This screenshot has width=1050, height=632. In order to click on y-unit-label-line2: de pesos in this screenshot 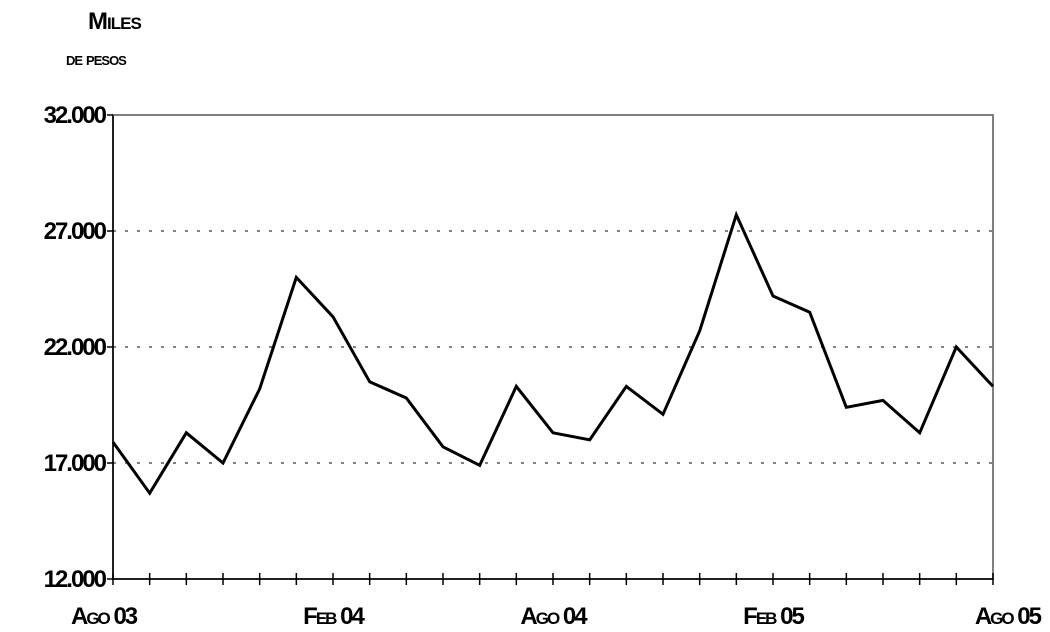, I will do `click(96, 59)`.